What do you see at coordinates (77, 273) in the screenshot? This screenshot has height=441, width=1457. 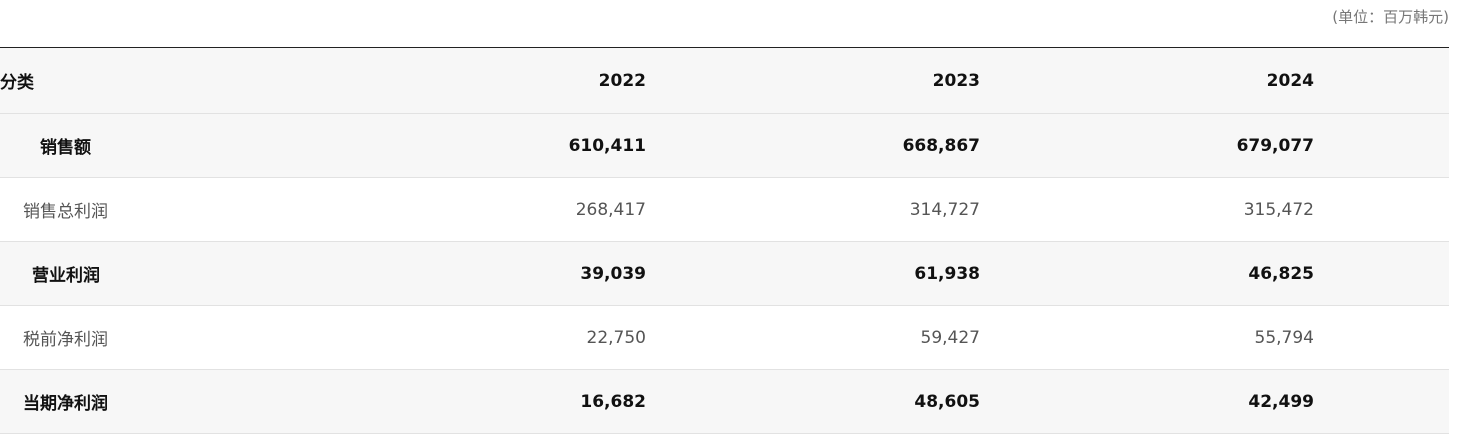 I see `row-label: 营业利润` at bounding box center [77, 273].